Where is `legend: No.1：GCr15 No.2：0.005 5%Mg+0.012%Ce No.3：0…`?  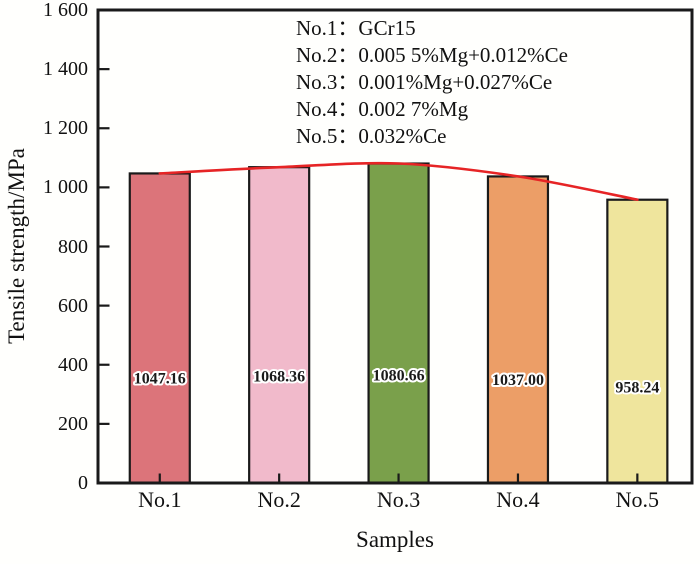 legend: No.1：GCr15 No.2：0.005 5%Mg+0.012%Ce No.3：0… is located at coordinates (432, 82).